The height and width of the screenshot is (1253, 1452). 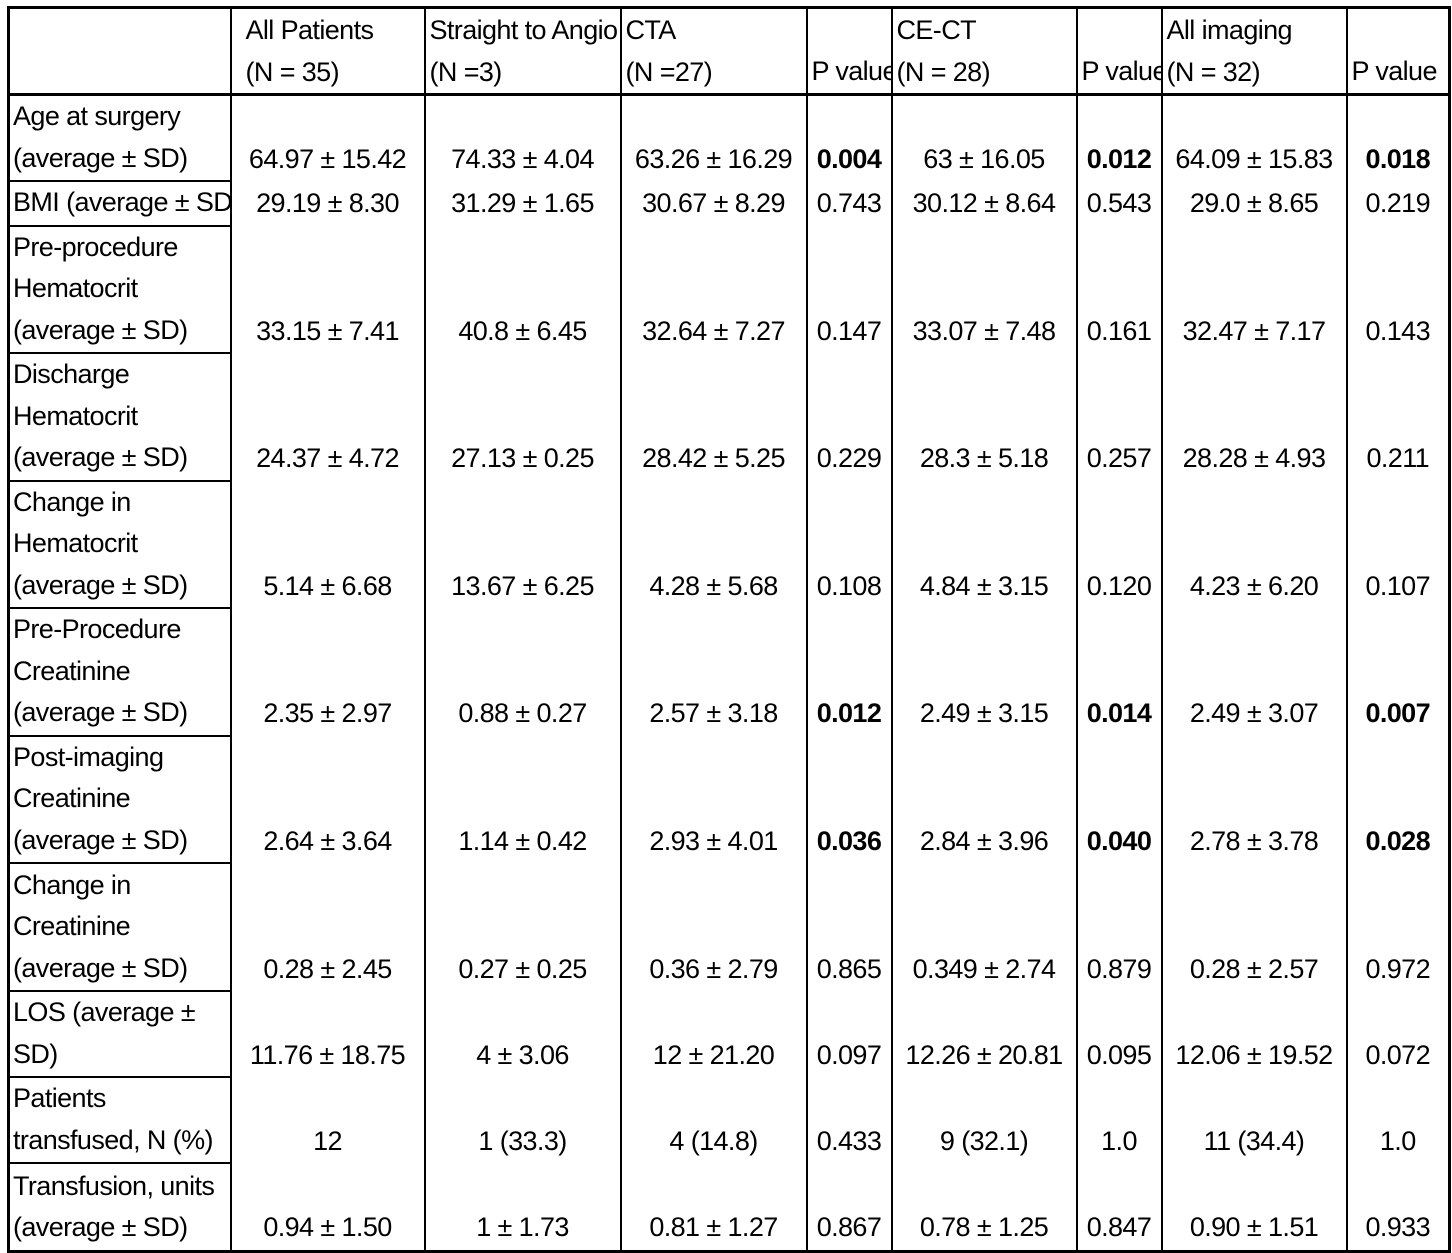 I want to click on value-cell: 12, so click(x=327, y=1120).